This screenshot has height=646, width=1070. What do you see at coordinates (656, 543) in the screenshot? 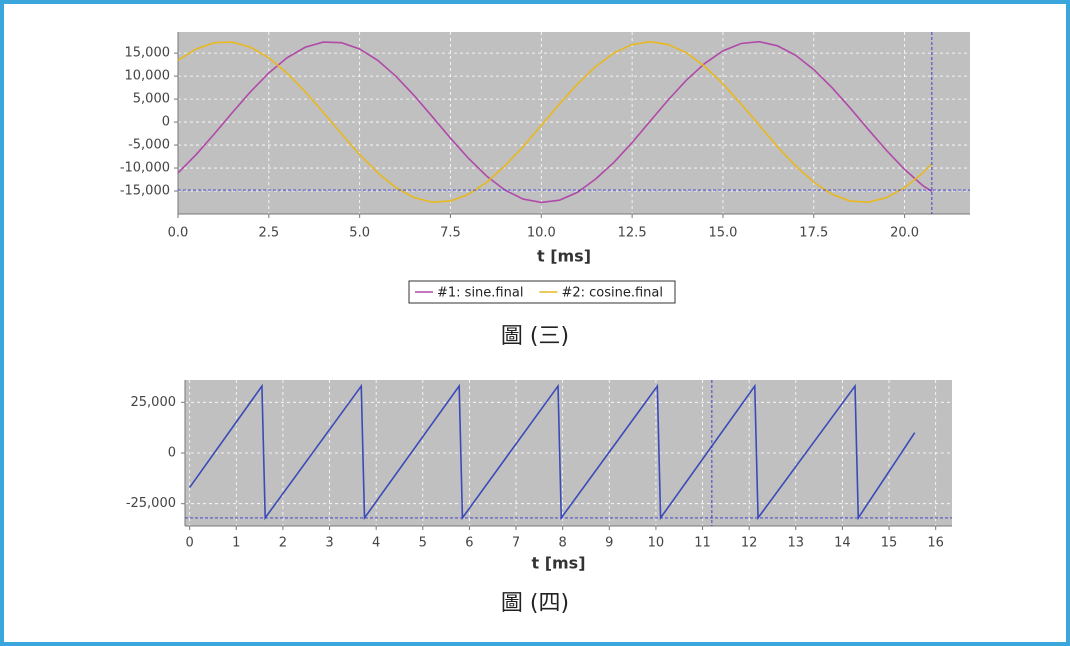
I see `x-tick-label: 10` at bounding box center [656, 543].